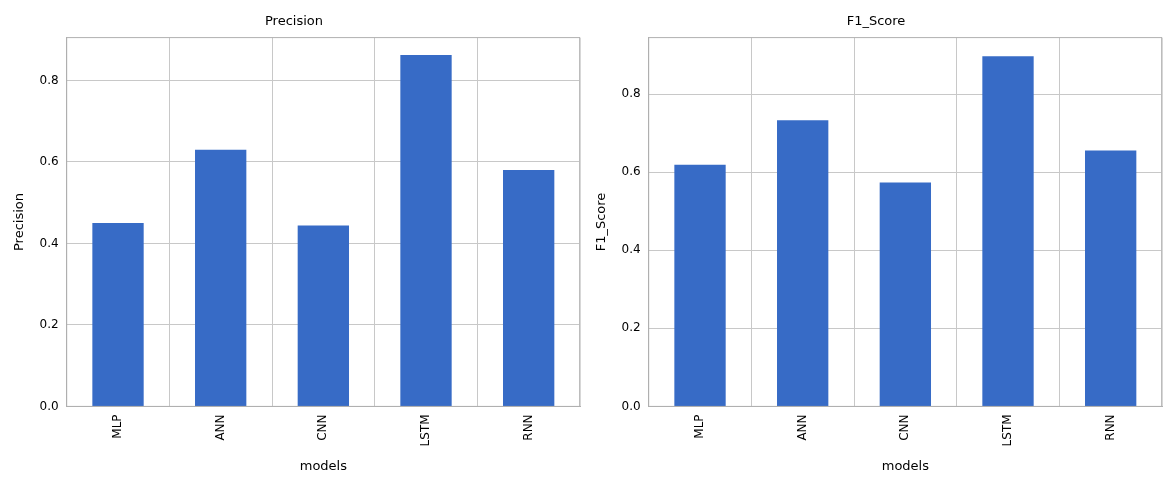 The height and width of the screenshot is (490, 1175). What do you see at coordinates (876, 21) in the screenshot?
I see `chart-title: F1_Score` at bounding box center [876, 21].